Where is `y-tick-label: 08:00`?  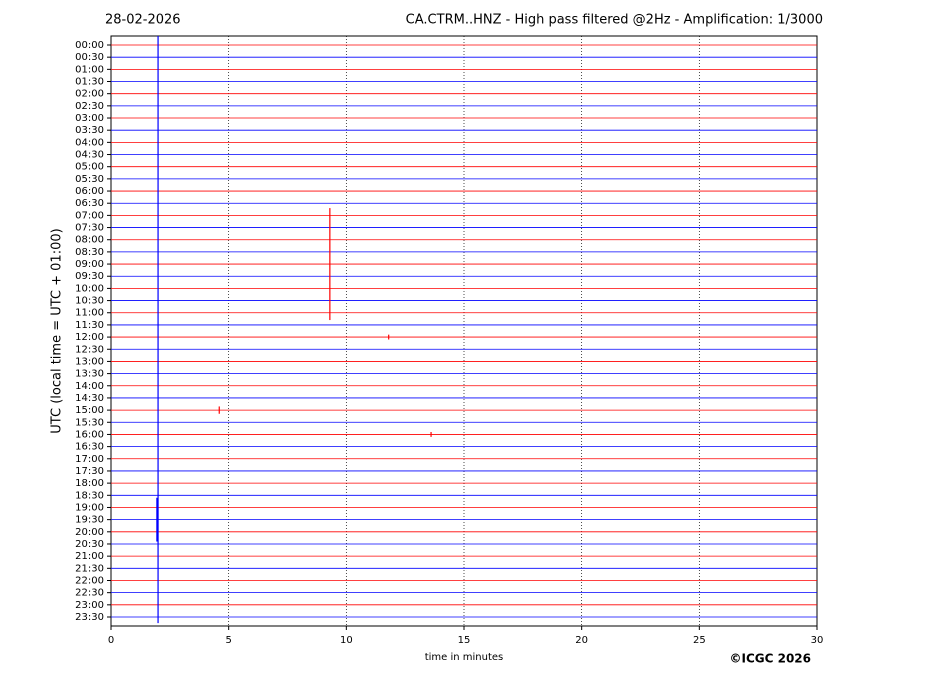
y-tick-label: 08:00 is located at coordinates (89, 240).